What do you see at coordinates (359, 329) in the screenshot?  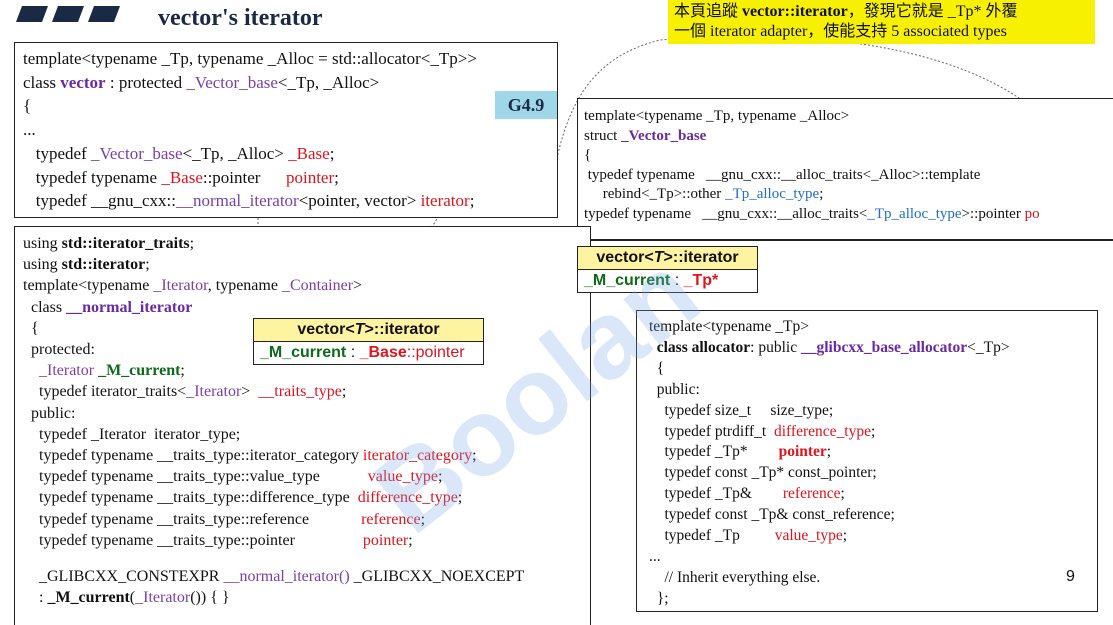 I see `code-token: T` at bounding box center [359, 329].